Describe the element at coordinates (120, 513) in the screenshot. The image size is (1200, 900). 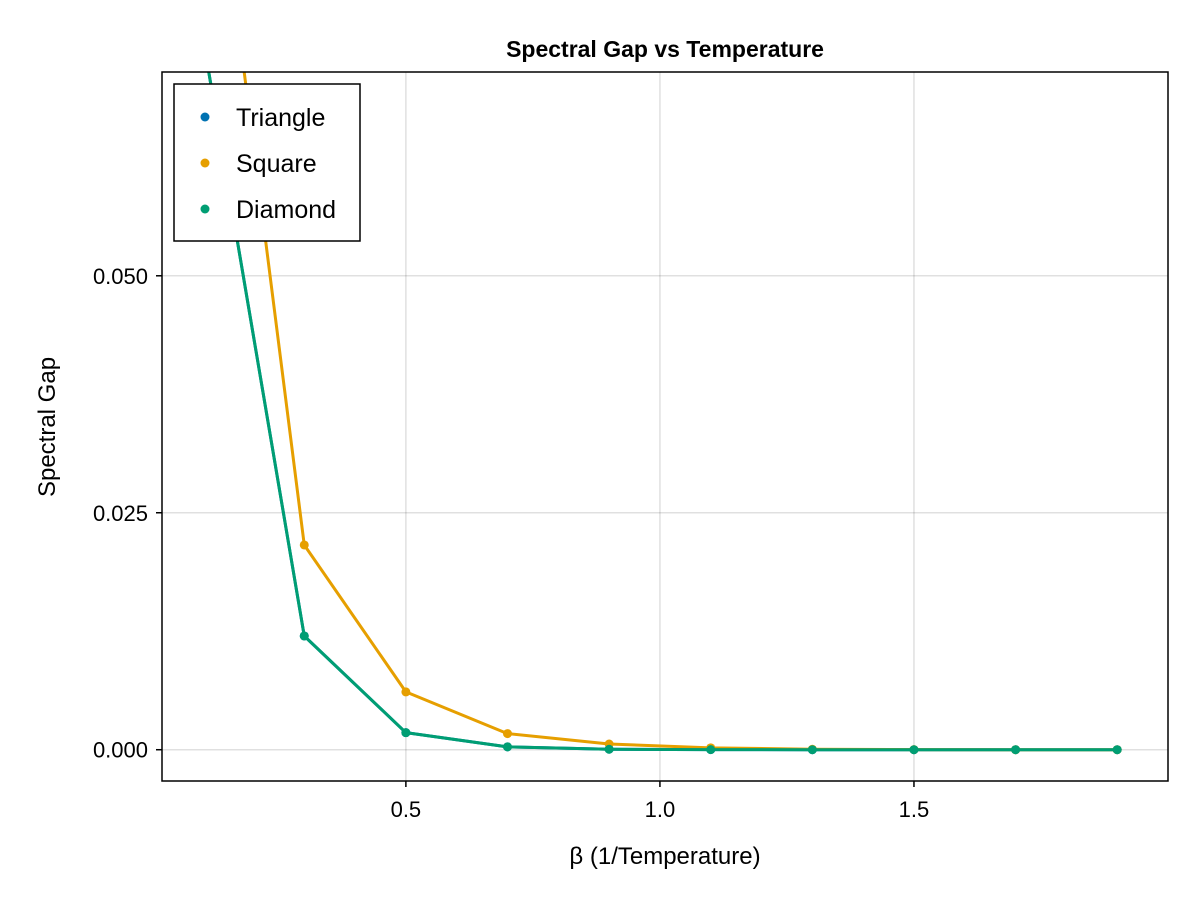
I see `y-tick-label: 0.025` at that location.